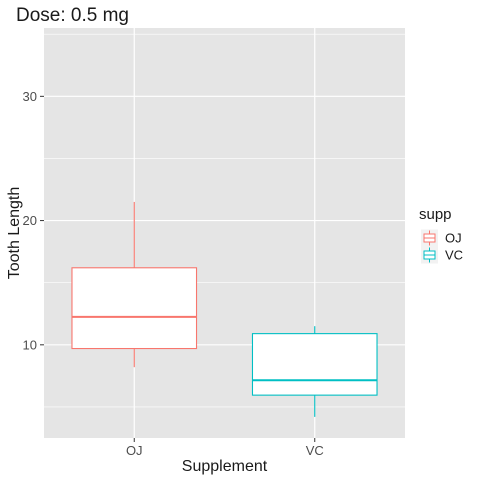 The image size is (480, 480). What do you see at coordinates (453, 238) in the screenshot?
I see `legend-label: OJ` at bounding box center [453, 238].